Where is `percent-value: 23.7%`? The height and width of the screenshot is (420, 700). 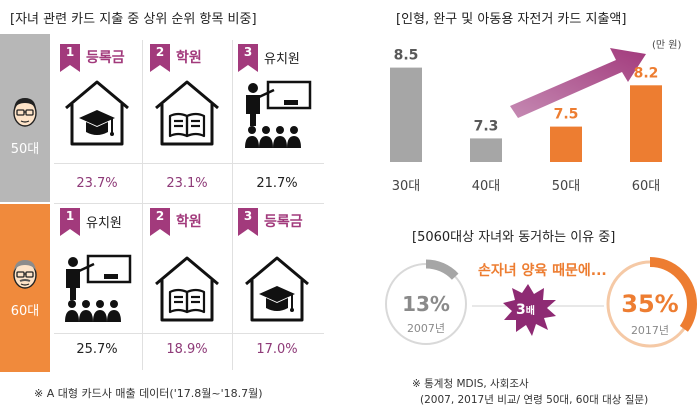
percent-value: 23.7% is located at coordinates (97, 183).